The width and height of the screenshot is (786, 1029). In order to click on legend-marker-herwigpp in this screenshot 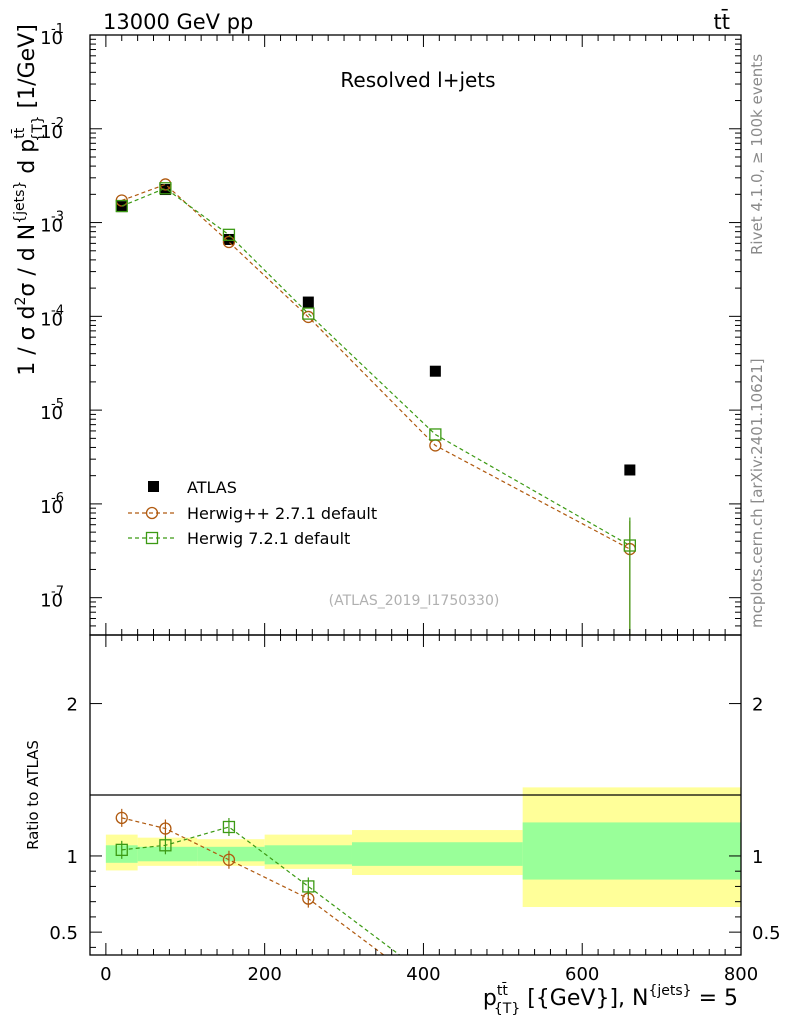, I will do `click(152, 513)`.